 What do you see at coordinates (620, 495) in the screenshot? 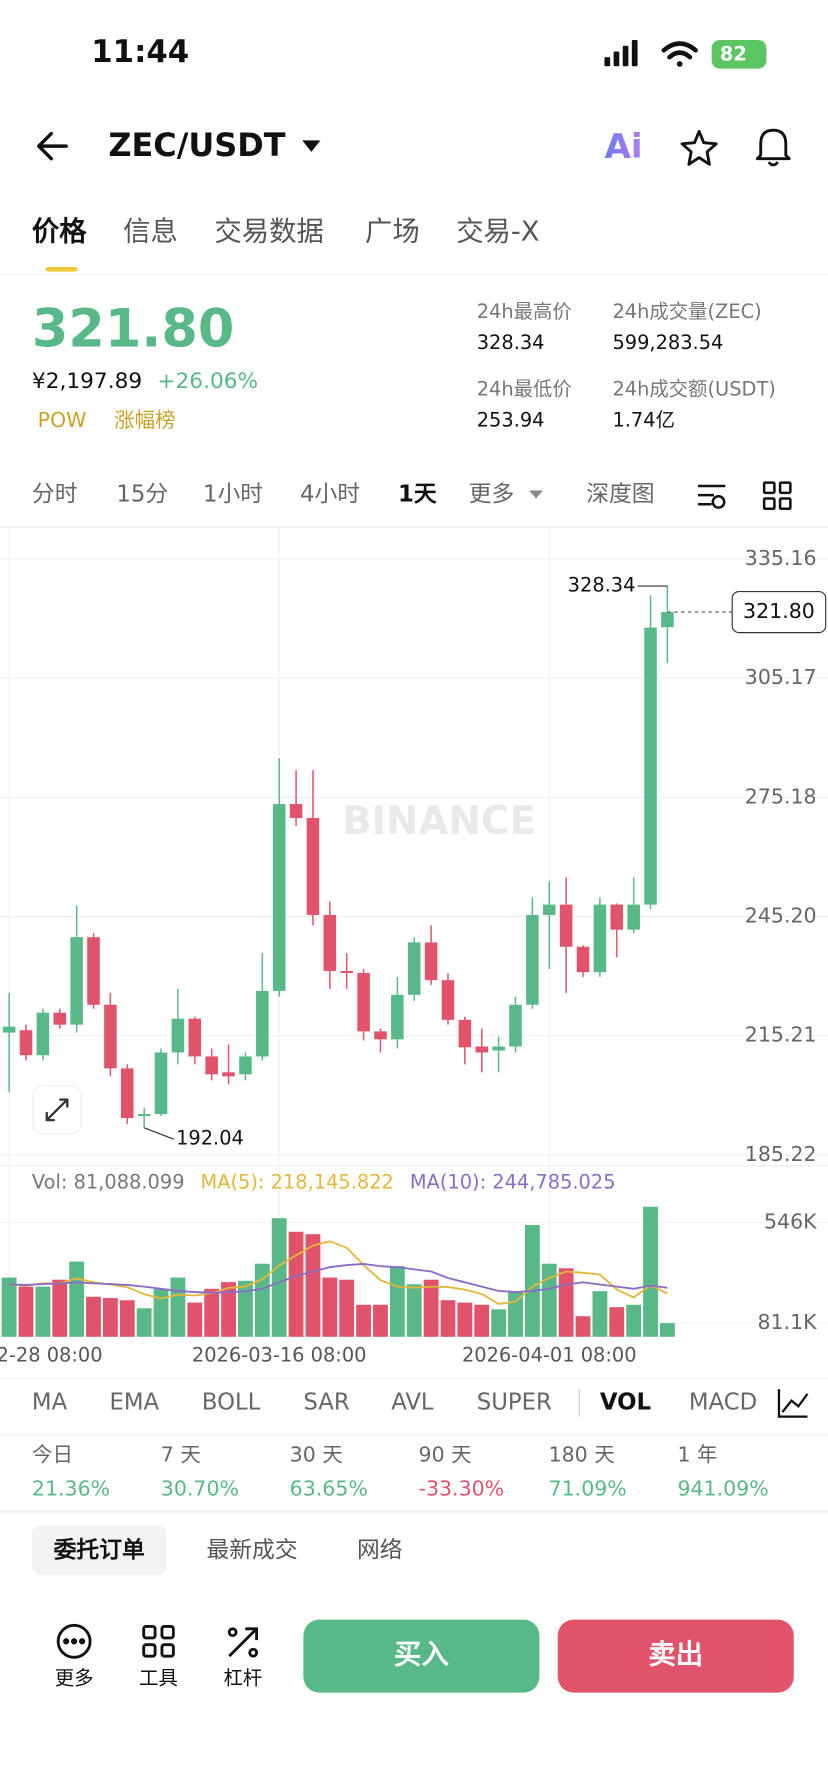
I see `interval-tab: 深度图` at bounding box center [620, 495].